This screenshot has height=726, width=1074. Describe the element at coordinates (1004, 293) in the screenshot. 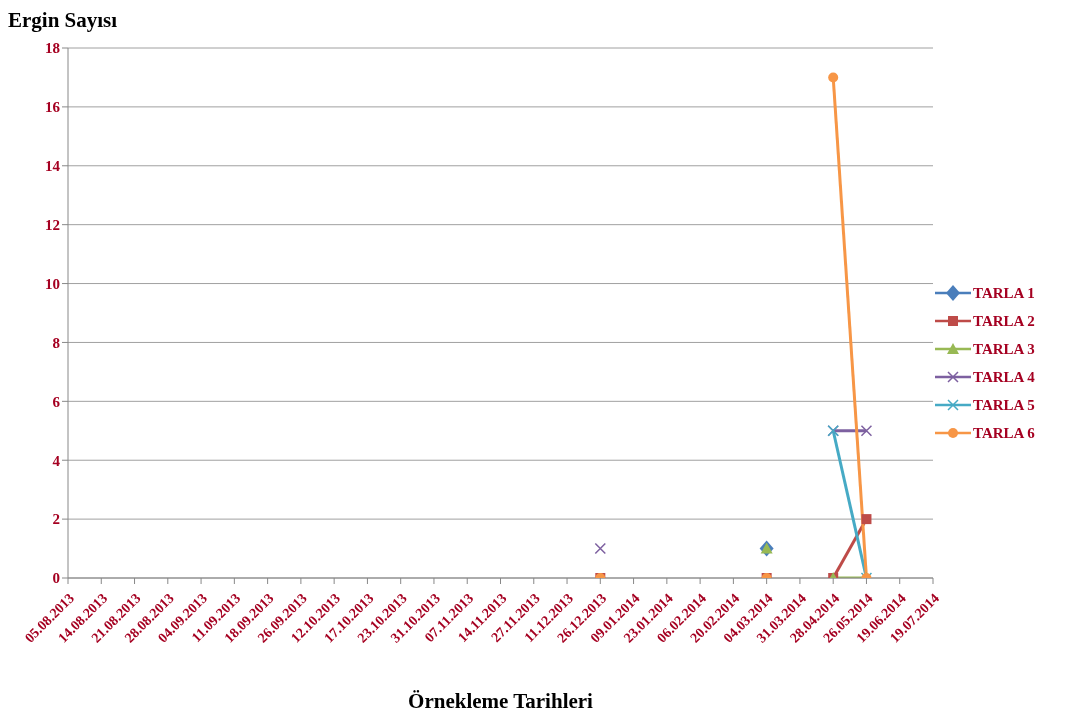

I see `legend-label: TARLA 1` at that location.